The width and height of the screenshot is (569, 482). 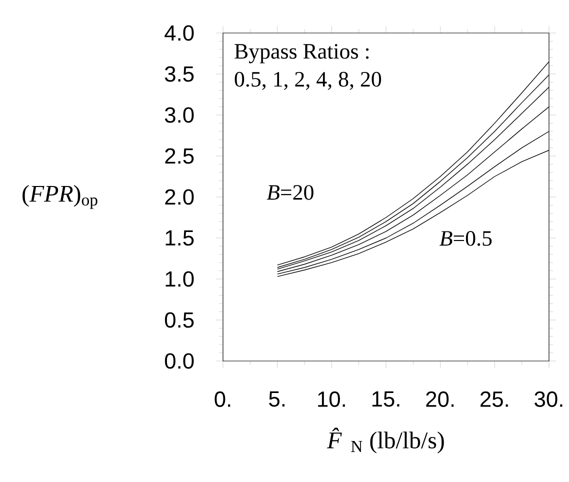 I want to click on annotation: B=20, so click(x=290, y=192).